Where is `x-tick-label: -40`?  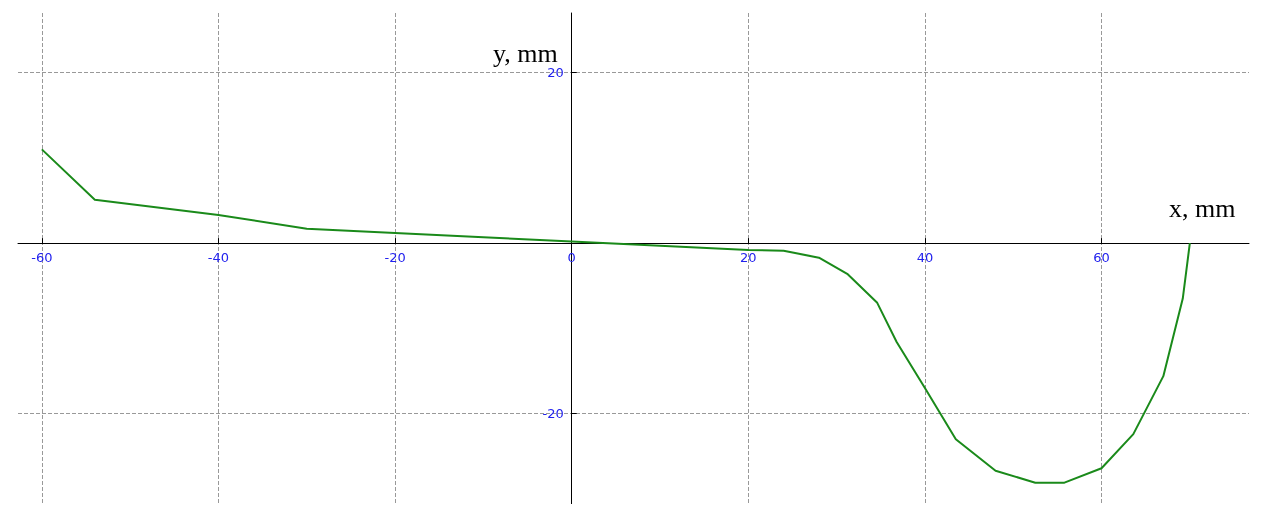 x-tick-label: -40 is located at coordinates (218, 258).